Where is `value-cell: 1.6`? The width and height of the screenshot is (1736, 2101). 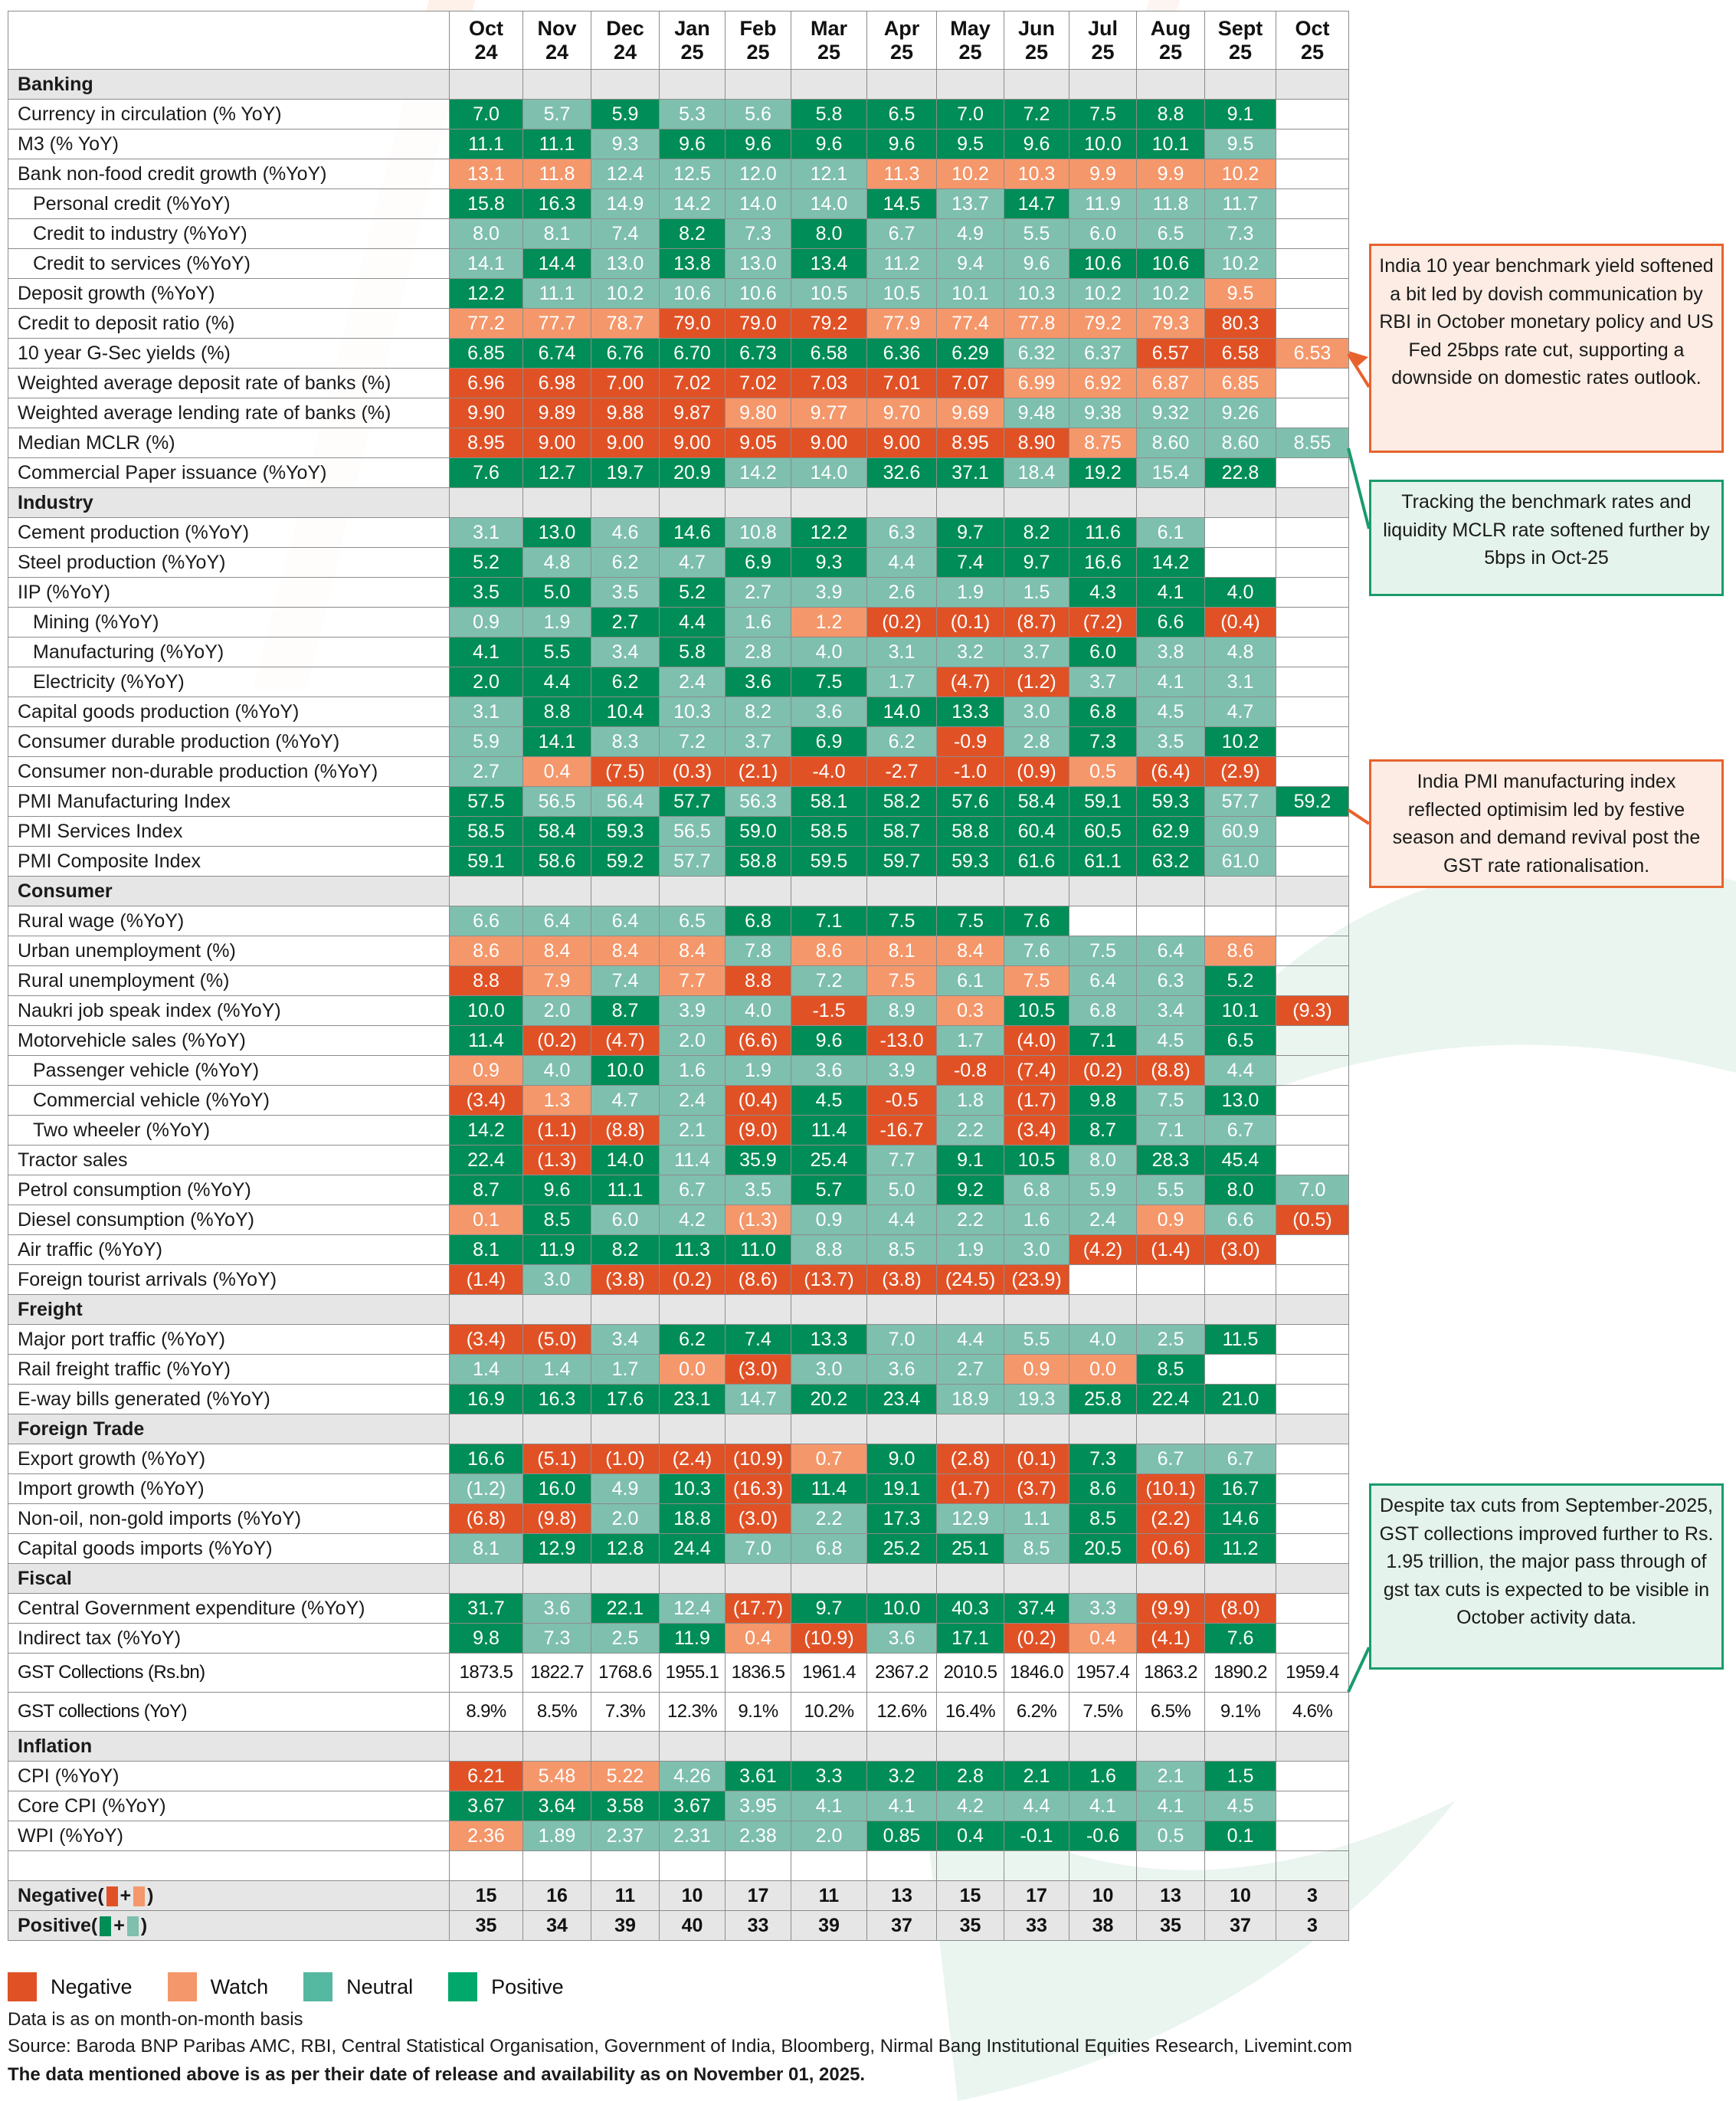 value-cell: 1.6 is located at coordinates (692, 1070).